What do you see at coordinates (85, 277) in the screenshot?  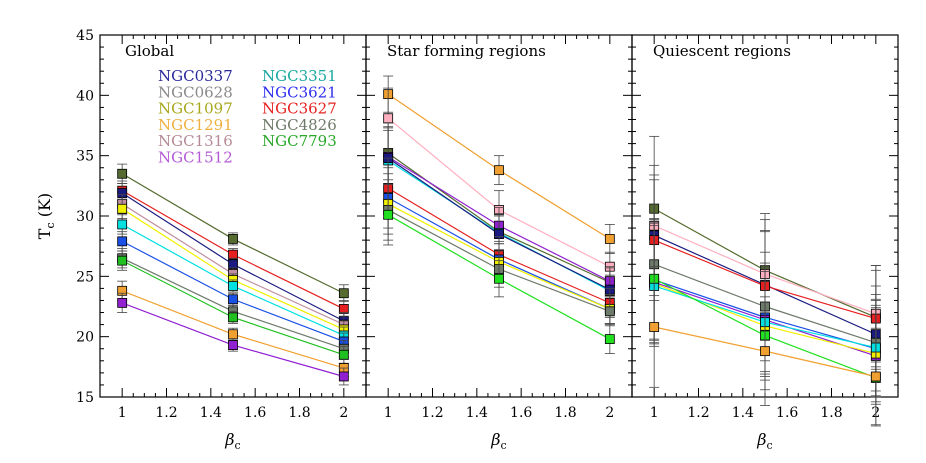 I see `y-tick-label: 25` at bounding box center [85, 277].